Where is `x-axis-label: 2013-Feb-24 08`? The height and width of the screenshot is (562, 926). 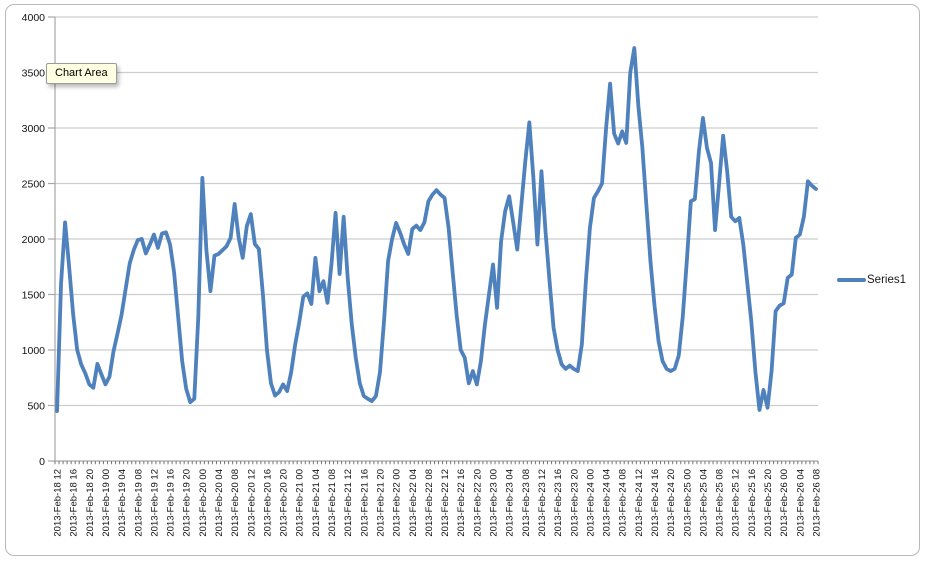
x-axis-label: 2013-Feb-24 08 is located at coordinates (623, 503).